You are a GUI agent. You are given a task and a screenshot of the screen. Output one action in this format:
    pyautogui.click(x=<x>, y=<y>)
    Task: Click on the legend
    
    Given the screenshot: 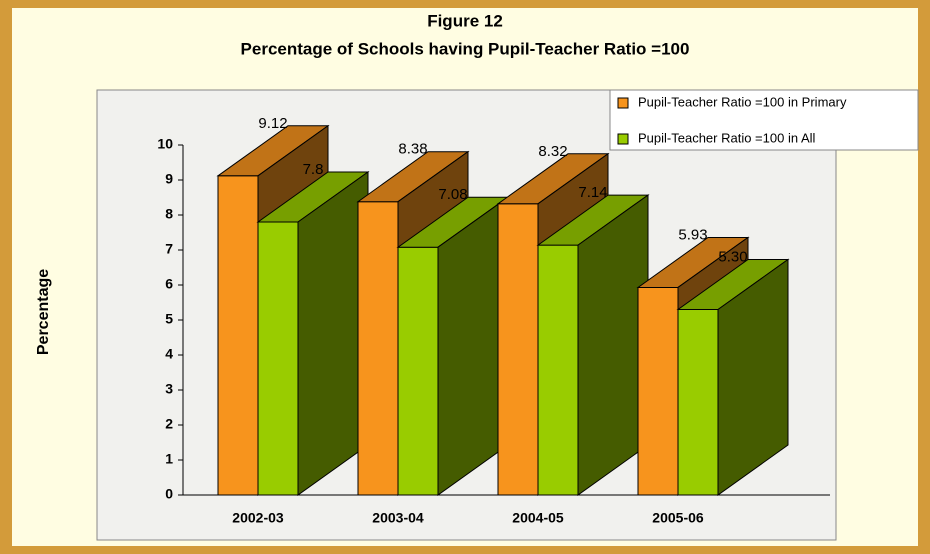 What is the action you would take?
    pyautogui.click(x=764, y=120)
    